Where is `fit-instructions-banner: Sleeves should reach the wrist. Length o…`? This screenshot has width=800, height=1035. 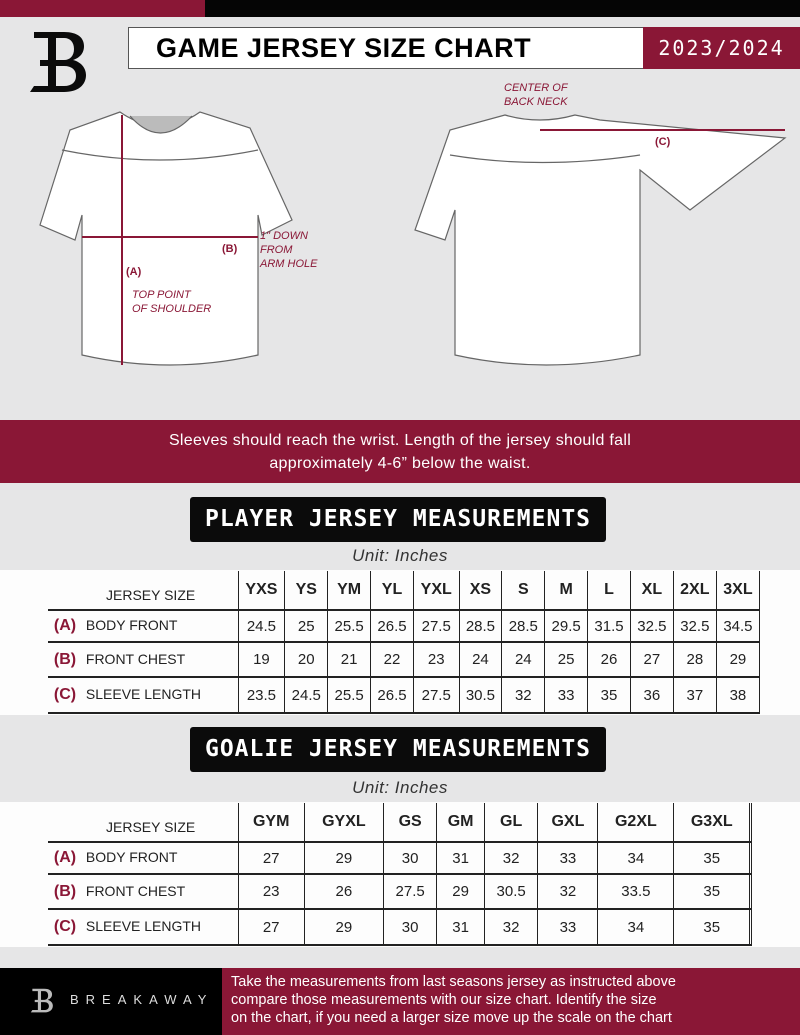 fit-instructions-banner: Sleeves should reach the wrist. Length o… is located at coordinates (400, 451).